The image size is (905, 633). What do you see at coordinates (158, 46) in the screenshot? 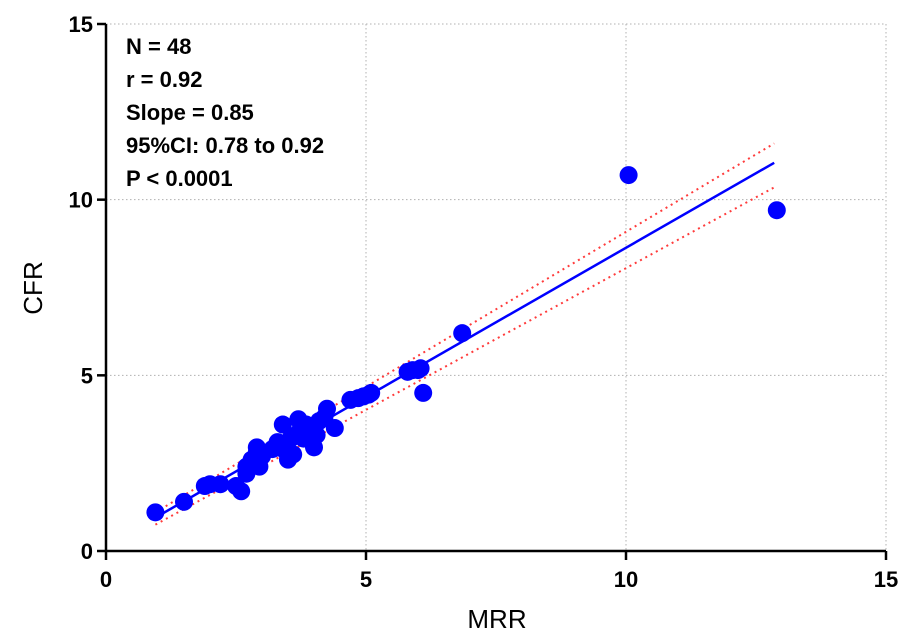
I see `stats-line: N = 48` at bounding box center [158, 46].